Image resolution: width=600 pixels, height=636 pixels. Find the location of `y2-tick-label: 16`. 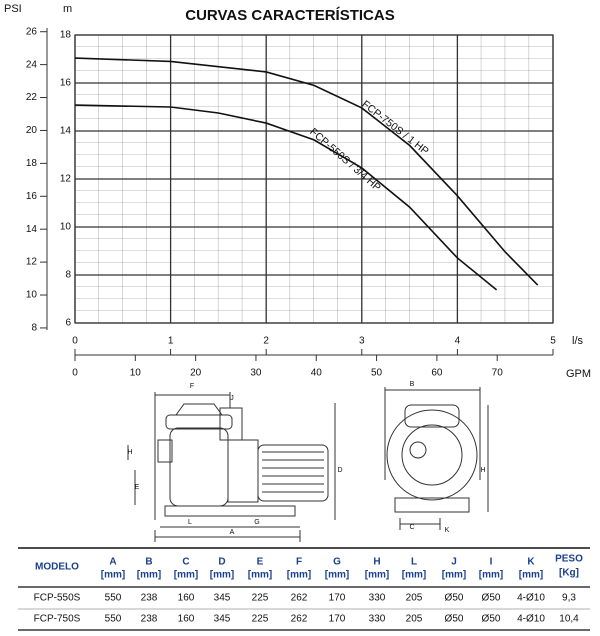

y2-tick-label: 16 is located at coordinates (32, 196).